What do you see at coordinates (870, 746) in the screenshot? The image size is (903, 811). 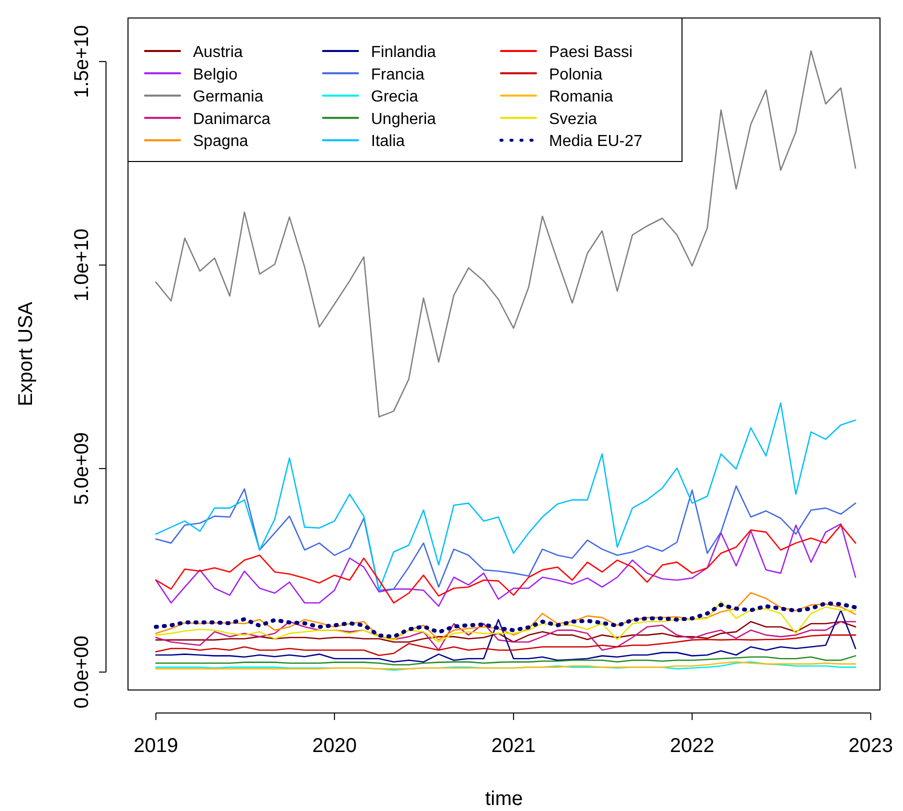 I see `x-tick-label: 2023` at bounding box center [870, 746].